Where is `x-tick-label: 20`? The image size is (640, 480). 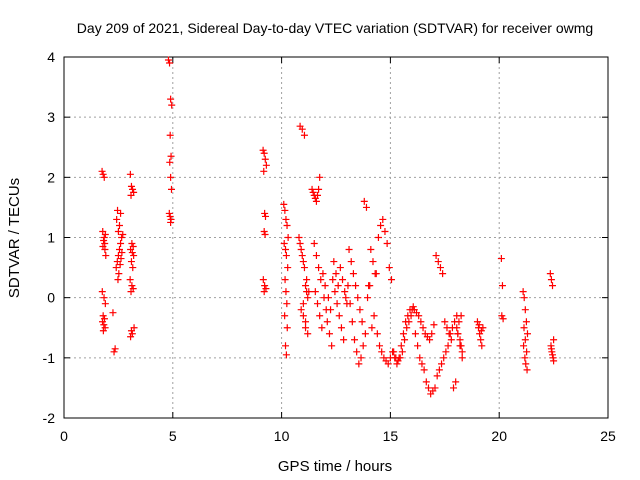
x-tick-label: 20 is located at coordinates (499, 436).